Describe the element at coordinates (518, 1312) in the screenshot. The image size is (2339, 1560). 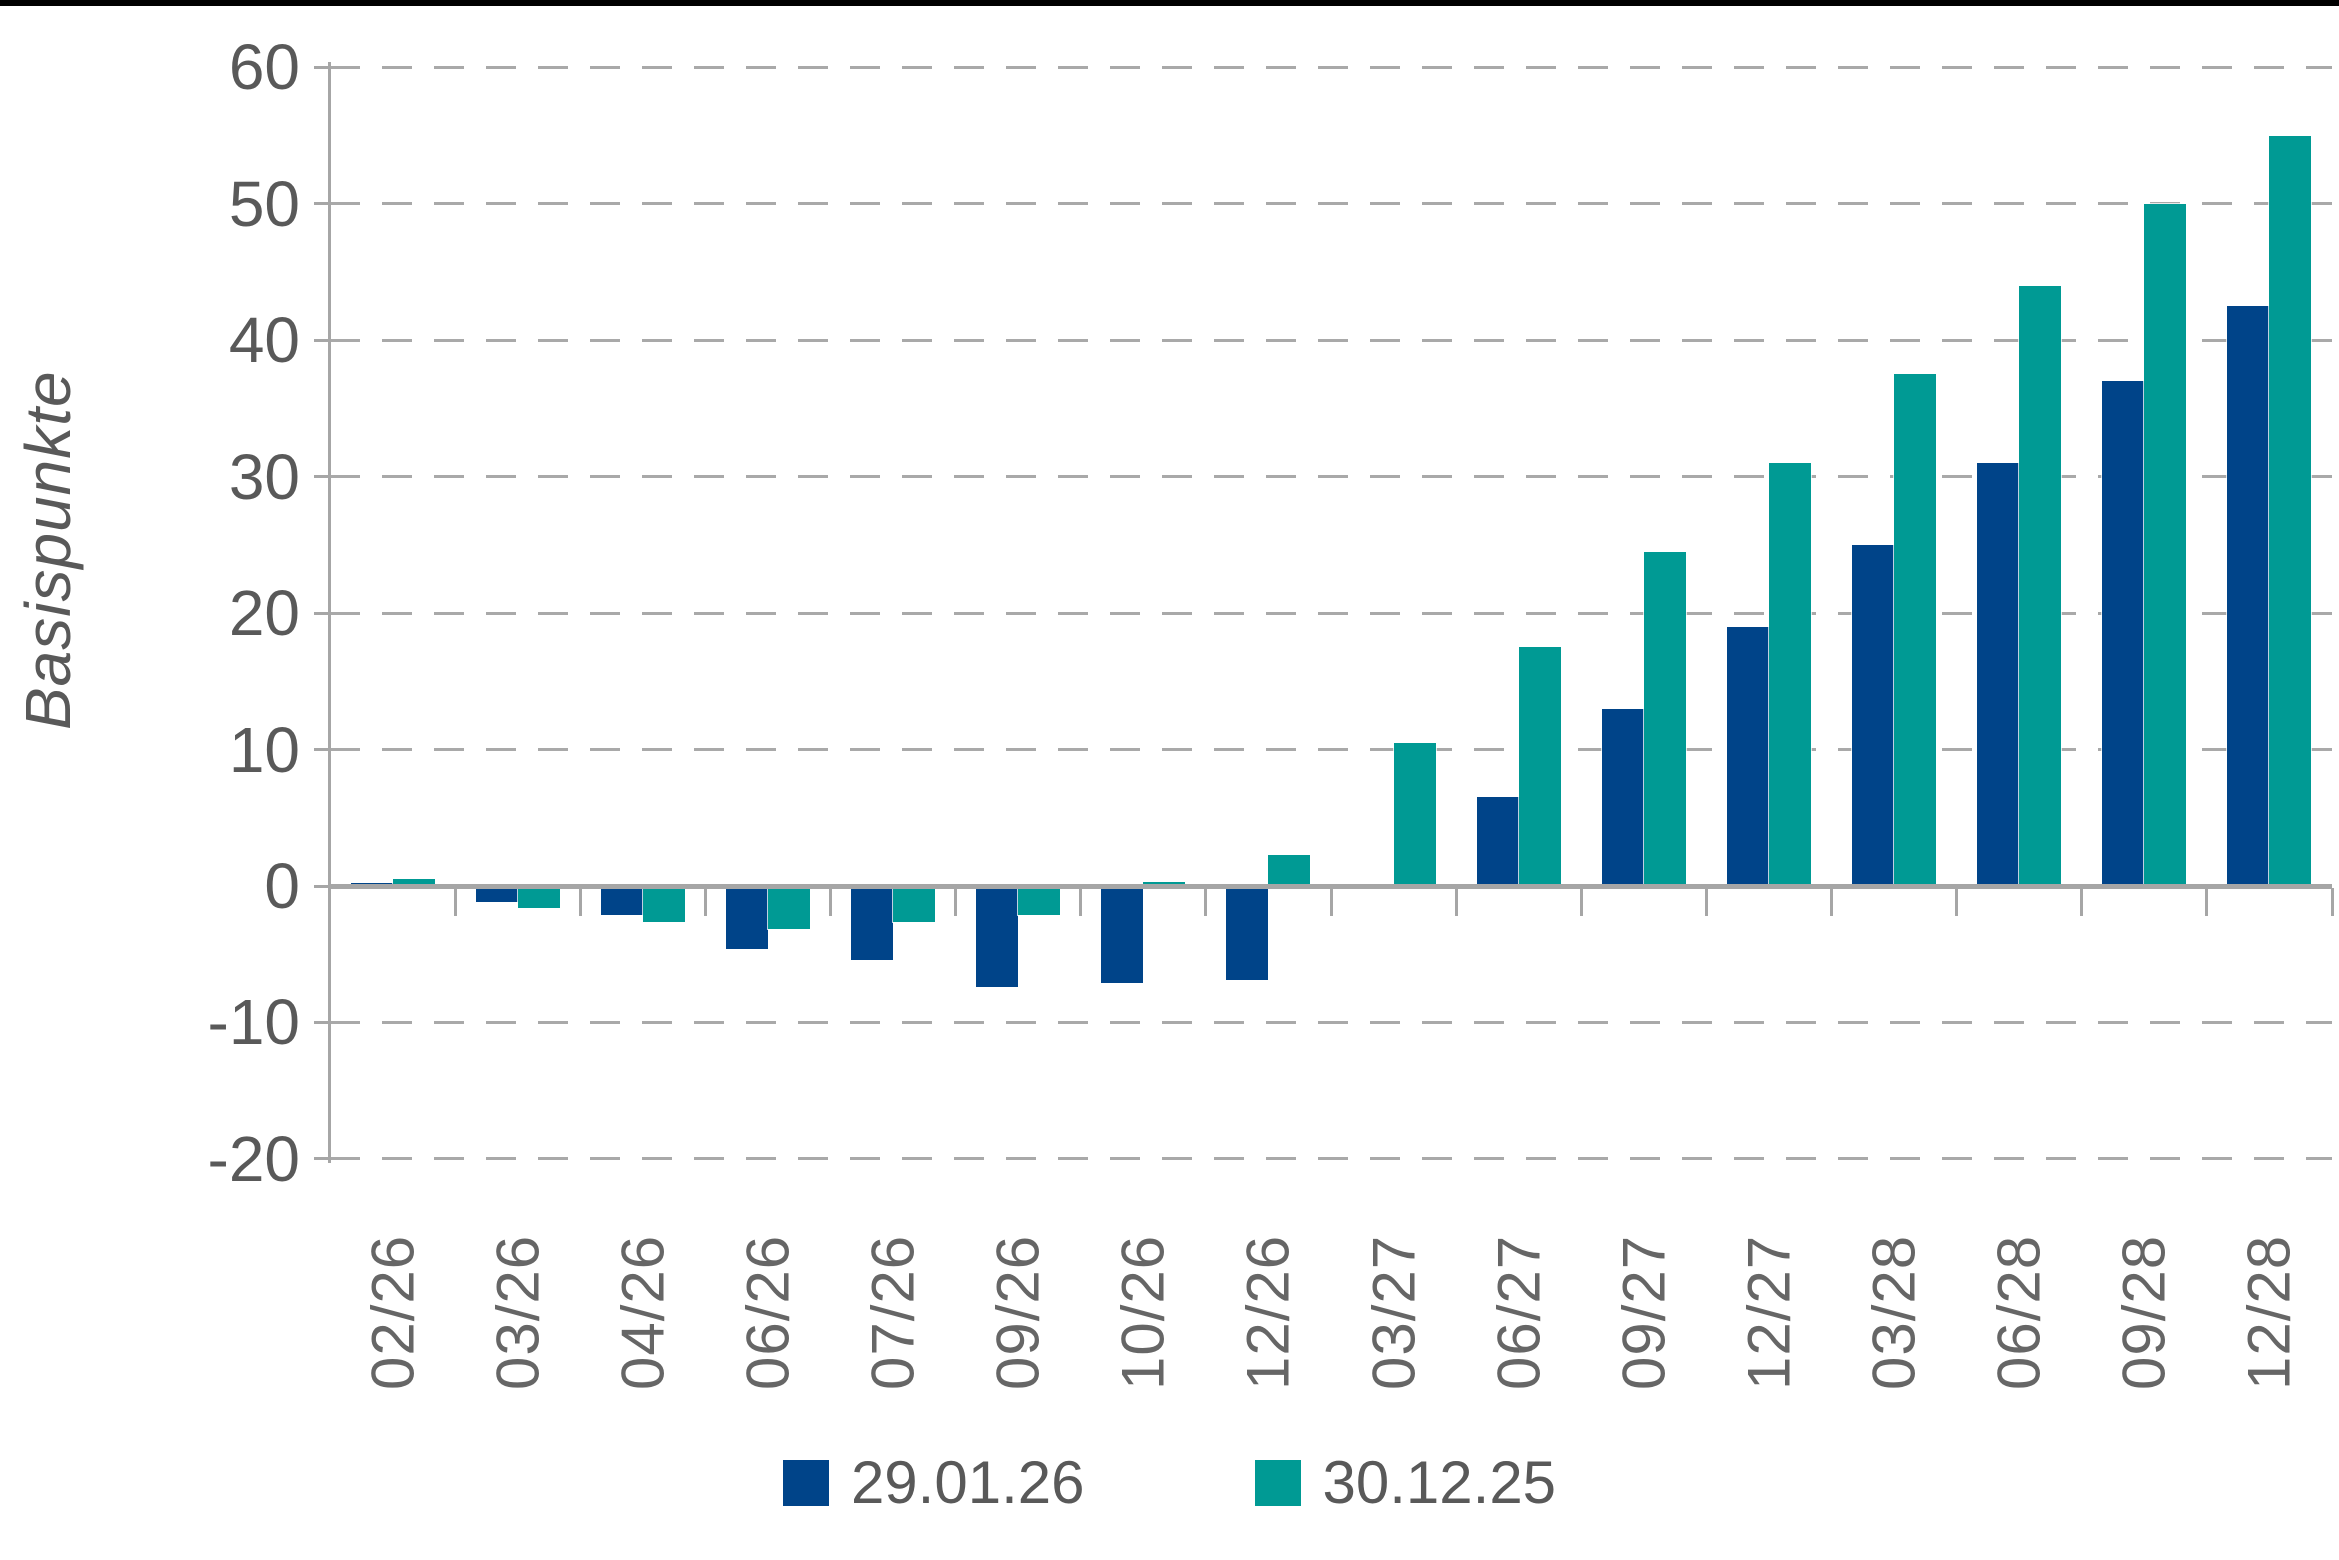
I see `x-tick-label-03-26: 03/26` at that location.